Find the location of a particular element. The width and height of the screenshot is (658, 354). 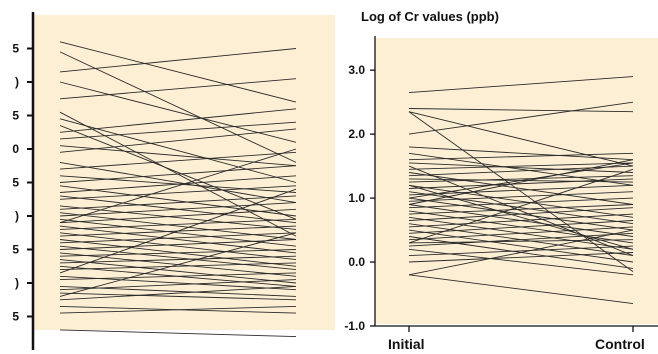

x-category-initial: Initial is located at coordinates (406, 344).